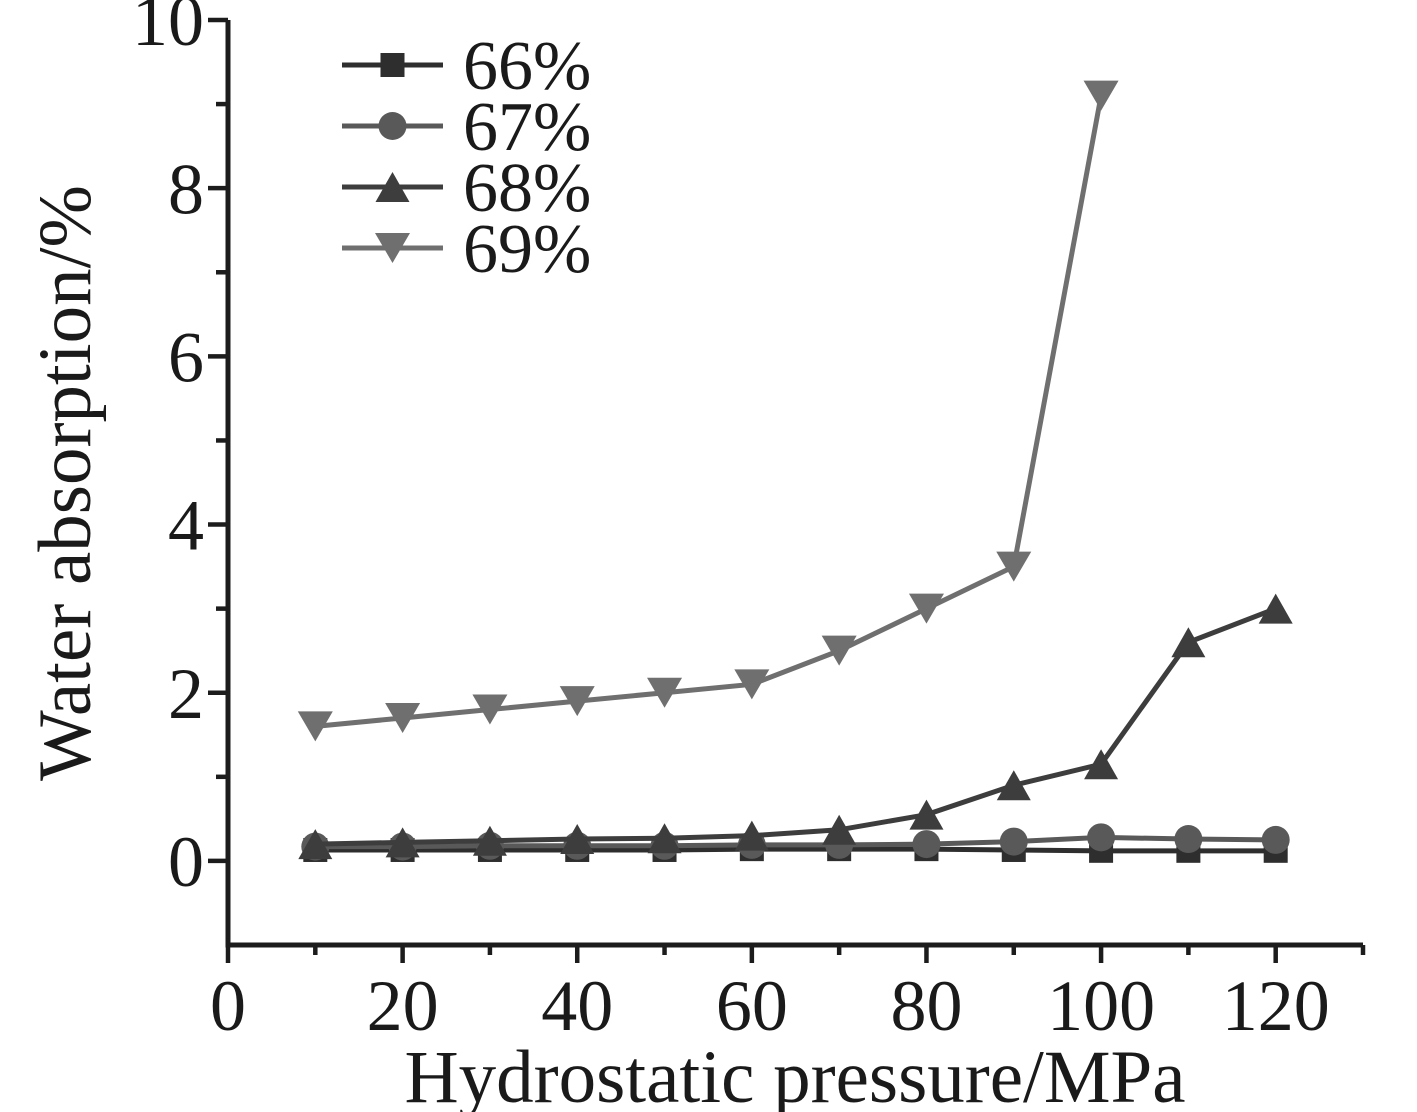 The height and width of the screenshot is (1112, 1417). I want to click on x-tick-label: 60, so click(752, 1006).